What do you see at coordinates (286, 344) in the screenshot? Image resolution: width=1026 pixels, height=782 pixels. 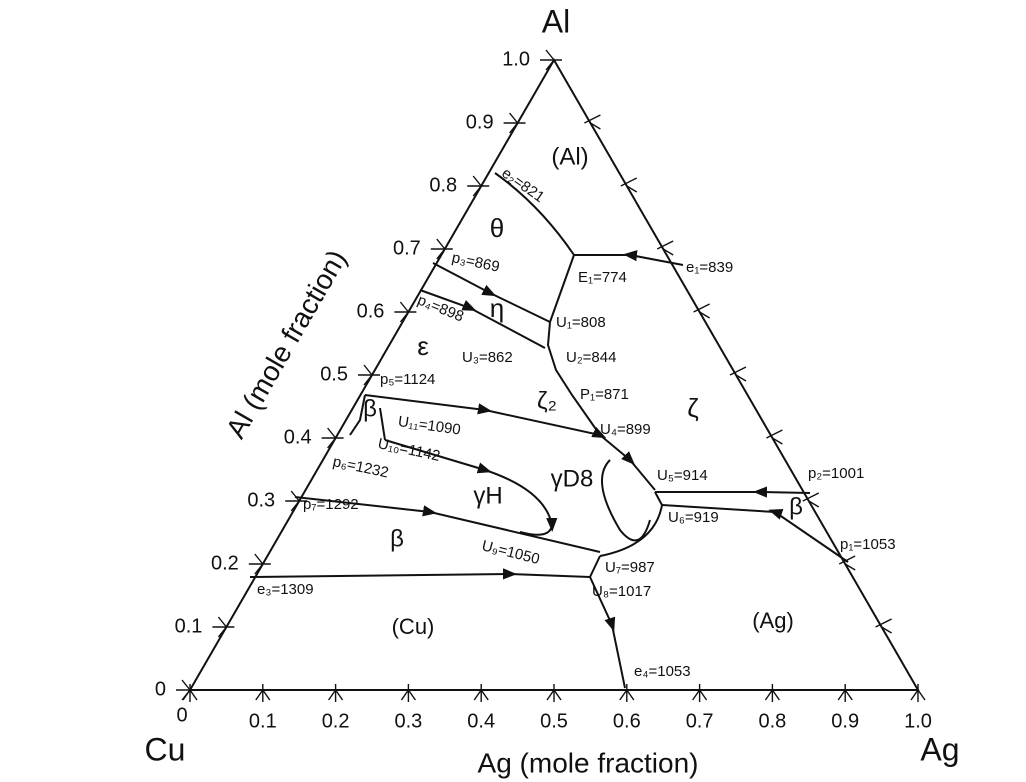 I see `axis-label: Al (mole fraction)` at bounding box center [286, 344].